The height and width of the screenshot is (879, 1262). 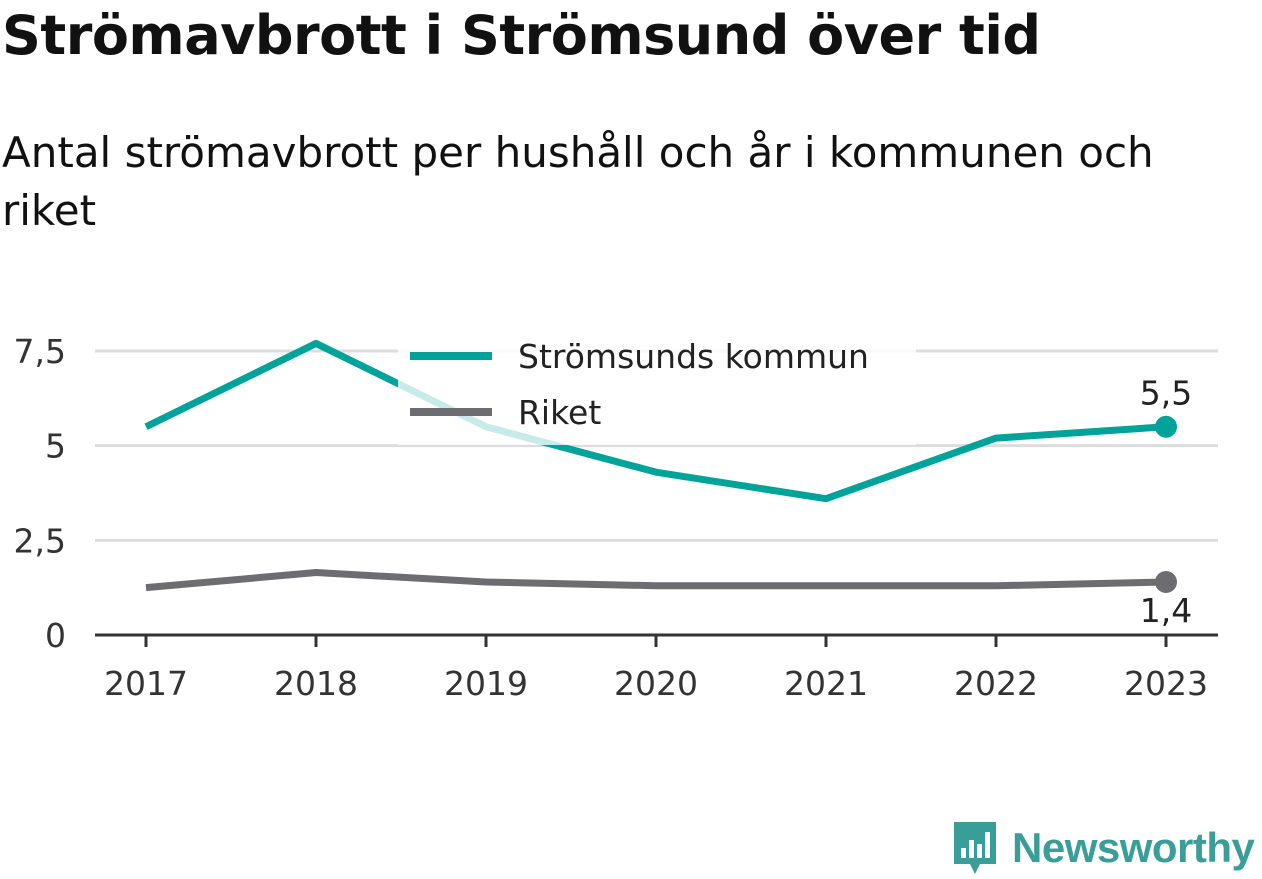 I want to click on chart-title: Strömavbrott i Strömsund över tid, so click(x=521, y=35).